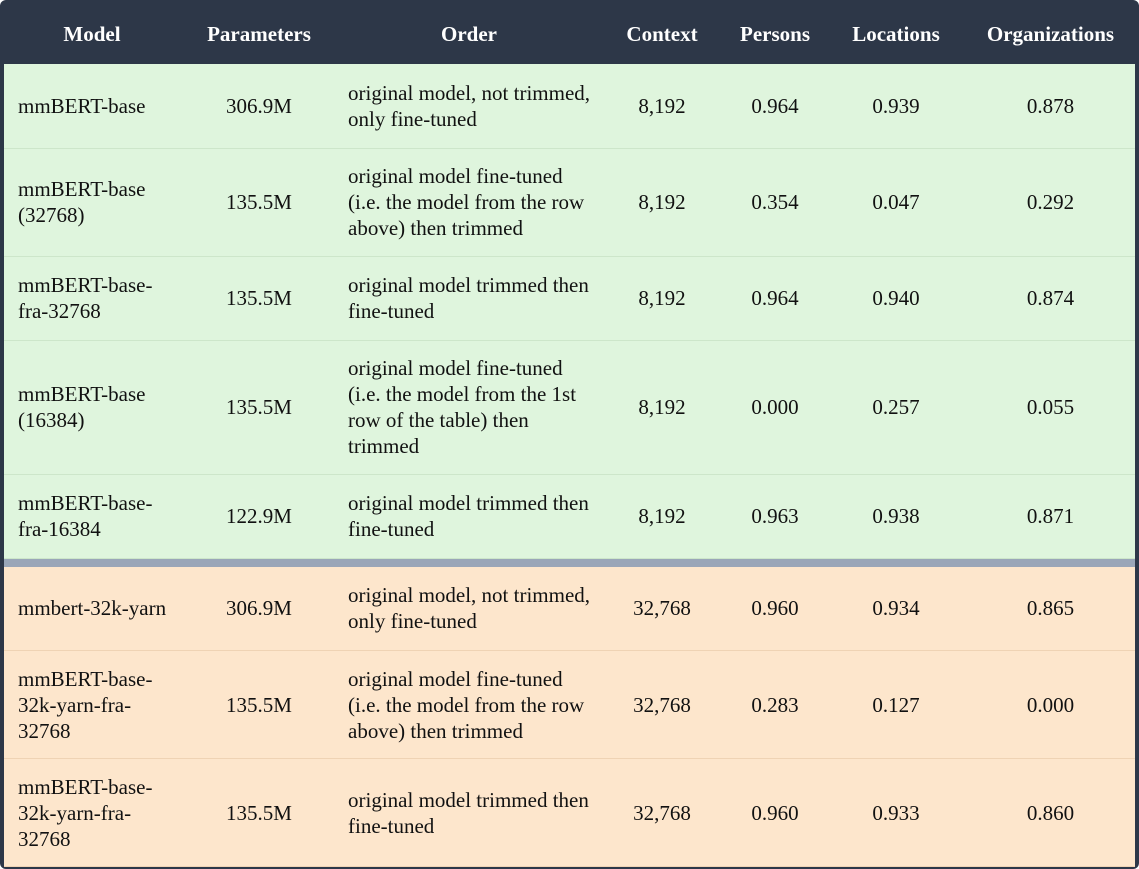  I want to click on table-cell: 0.874, so click(1050, 298).